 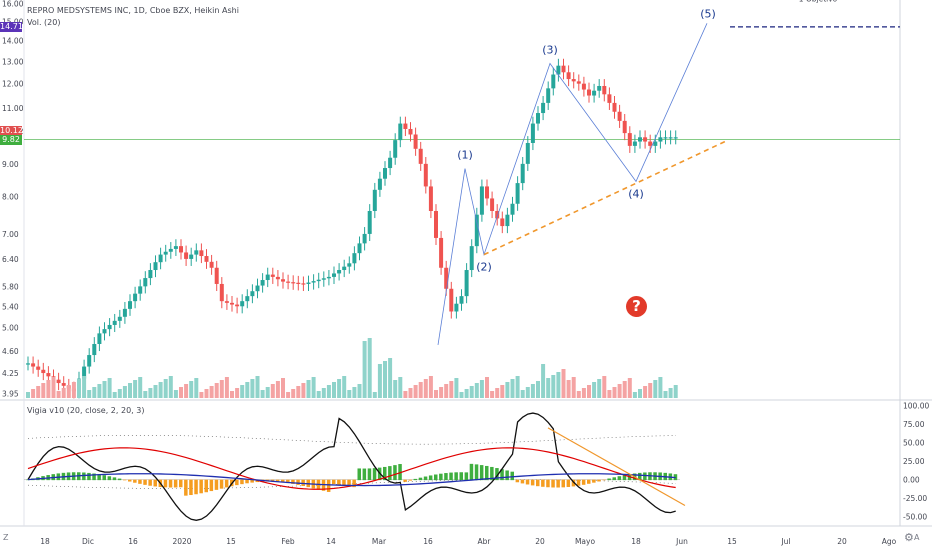 What do you see at coordinates (917, 537) in the screenshot?
I see `auto-scale-button: A` at bounding box center [917, 537].